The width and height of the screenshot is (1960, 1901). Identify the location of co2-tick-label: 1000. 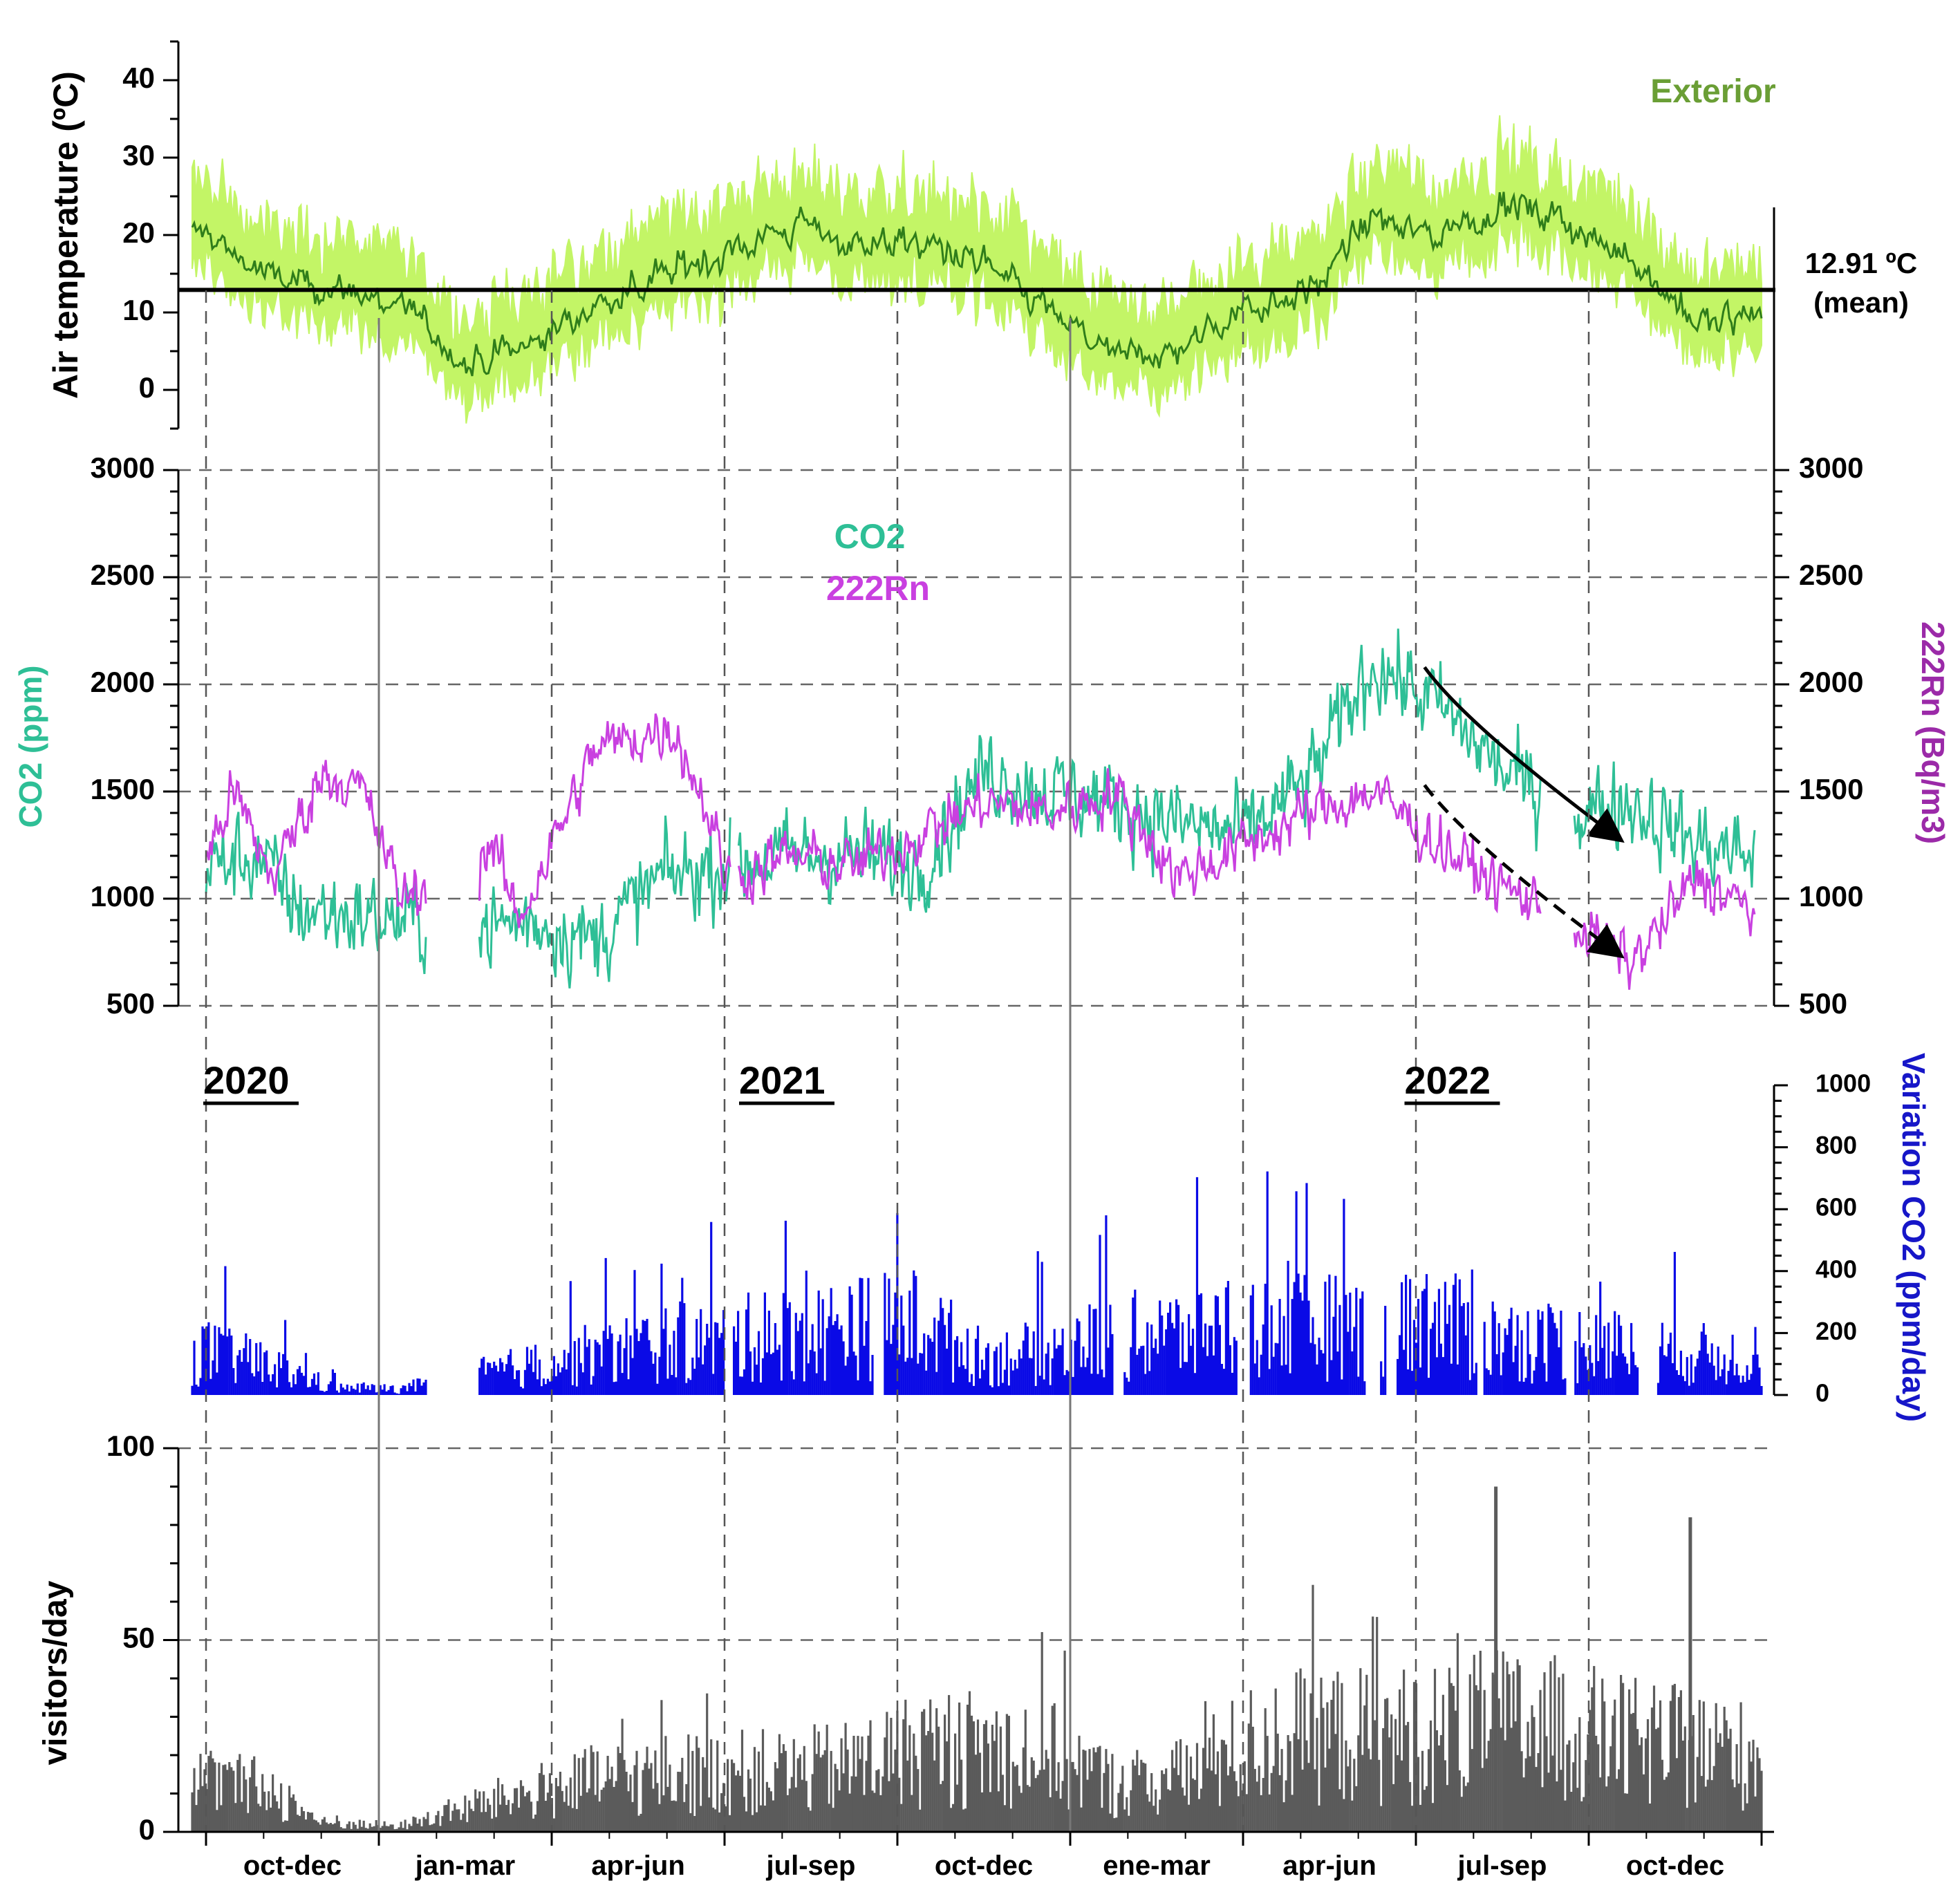
(123, 896).